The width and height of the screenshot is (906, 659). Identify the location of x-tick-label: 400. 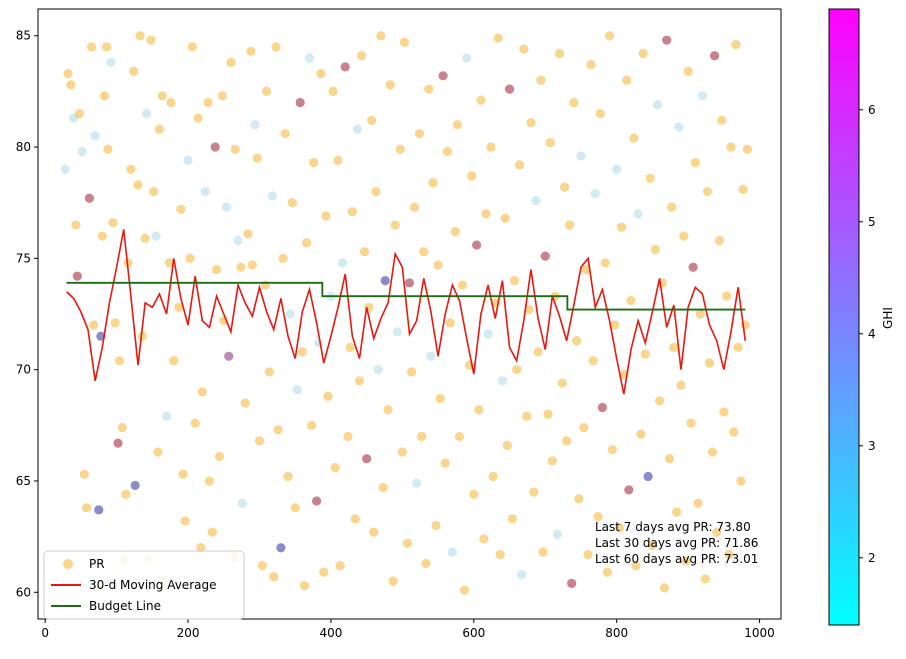
(330, 633).